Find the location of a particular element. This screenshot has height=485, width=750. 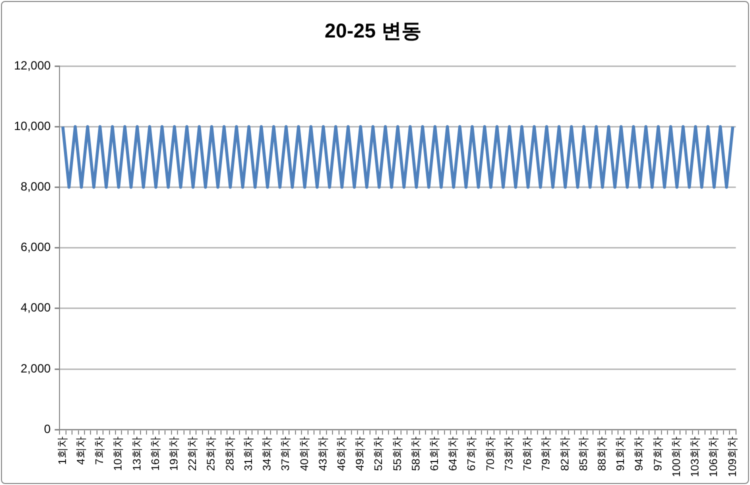

x-tick-label: 7회차 is located at coordinates (100, 450).